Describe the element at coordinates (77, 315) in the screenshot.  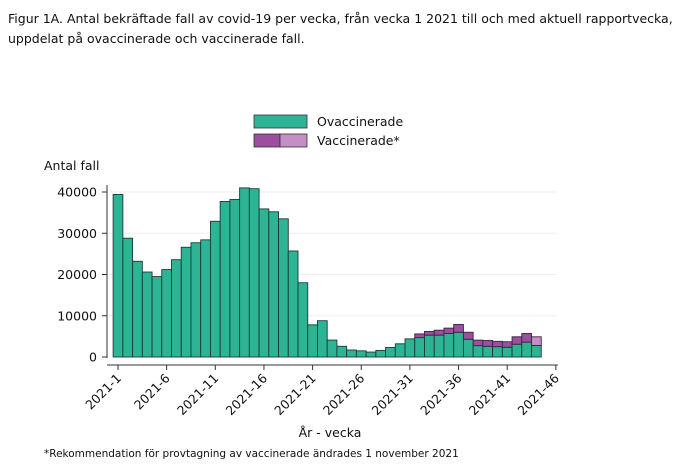
I see `y-tick-label: 10000` at that location.